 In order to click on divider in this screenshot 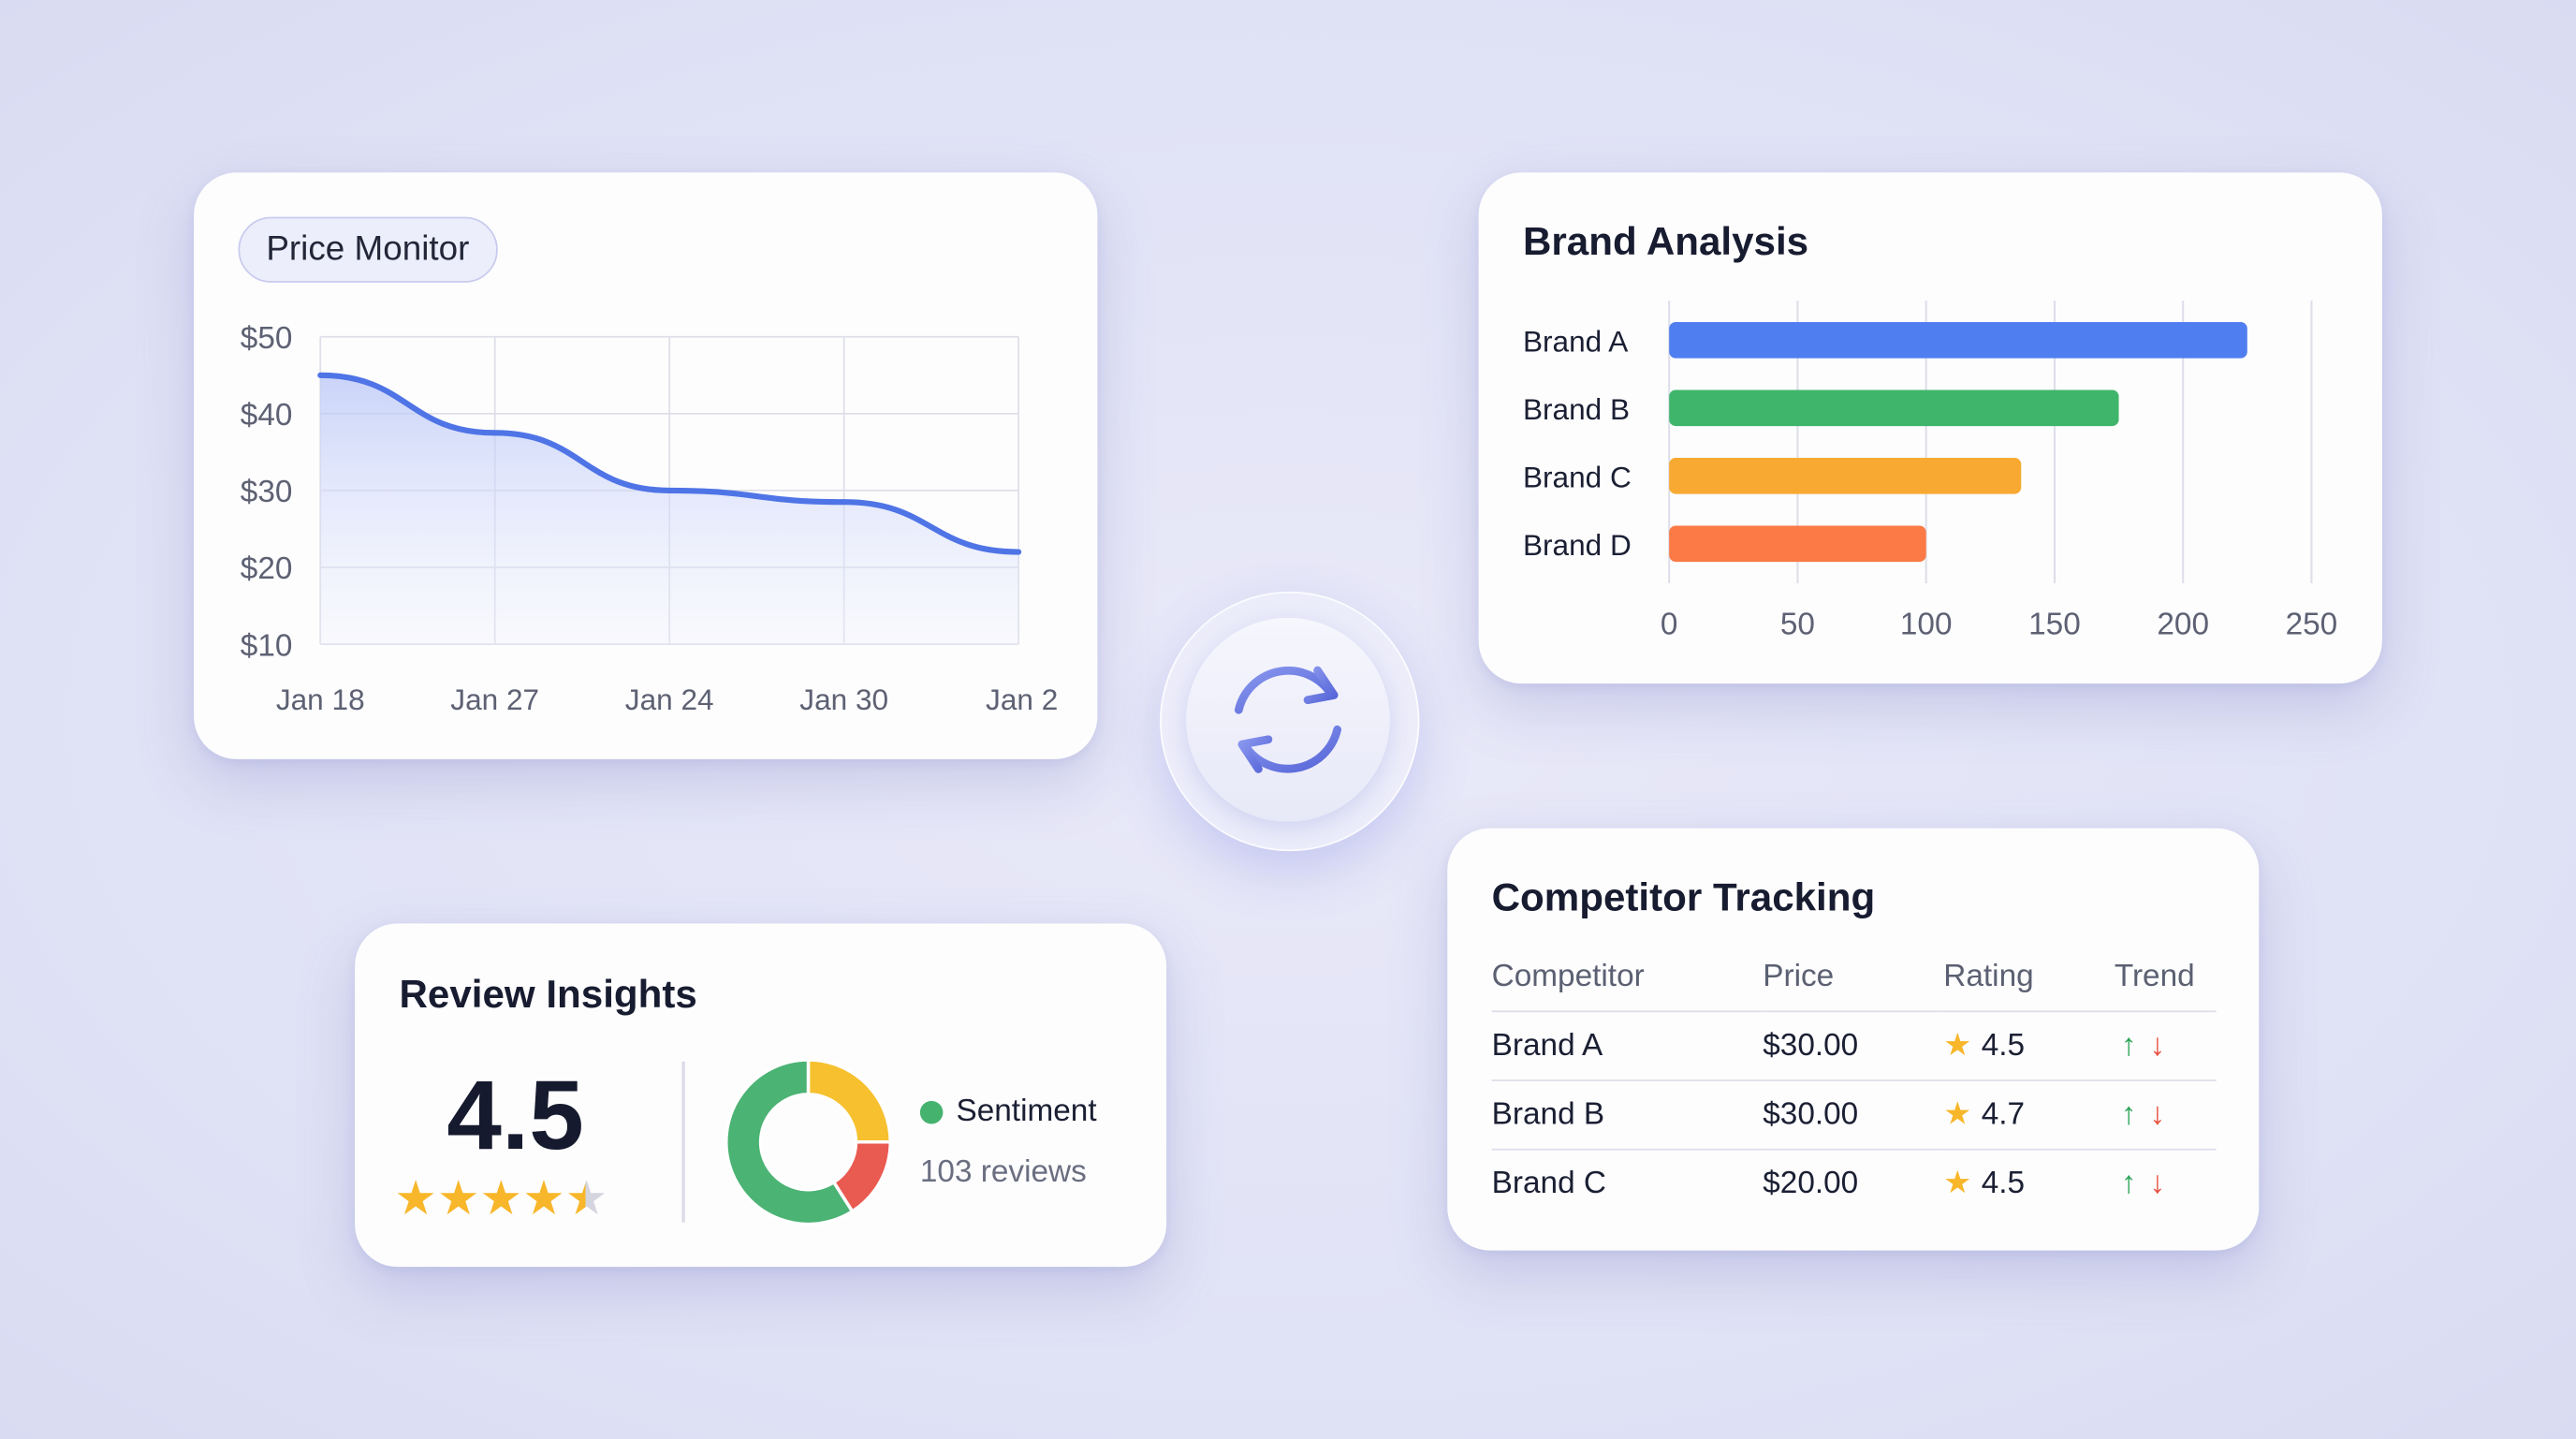, I will do `click(682, 1142)`.